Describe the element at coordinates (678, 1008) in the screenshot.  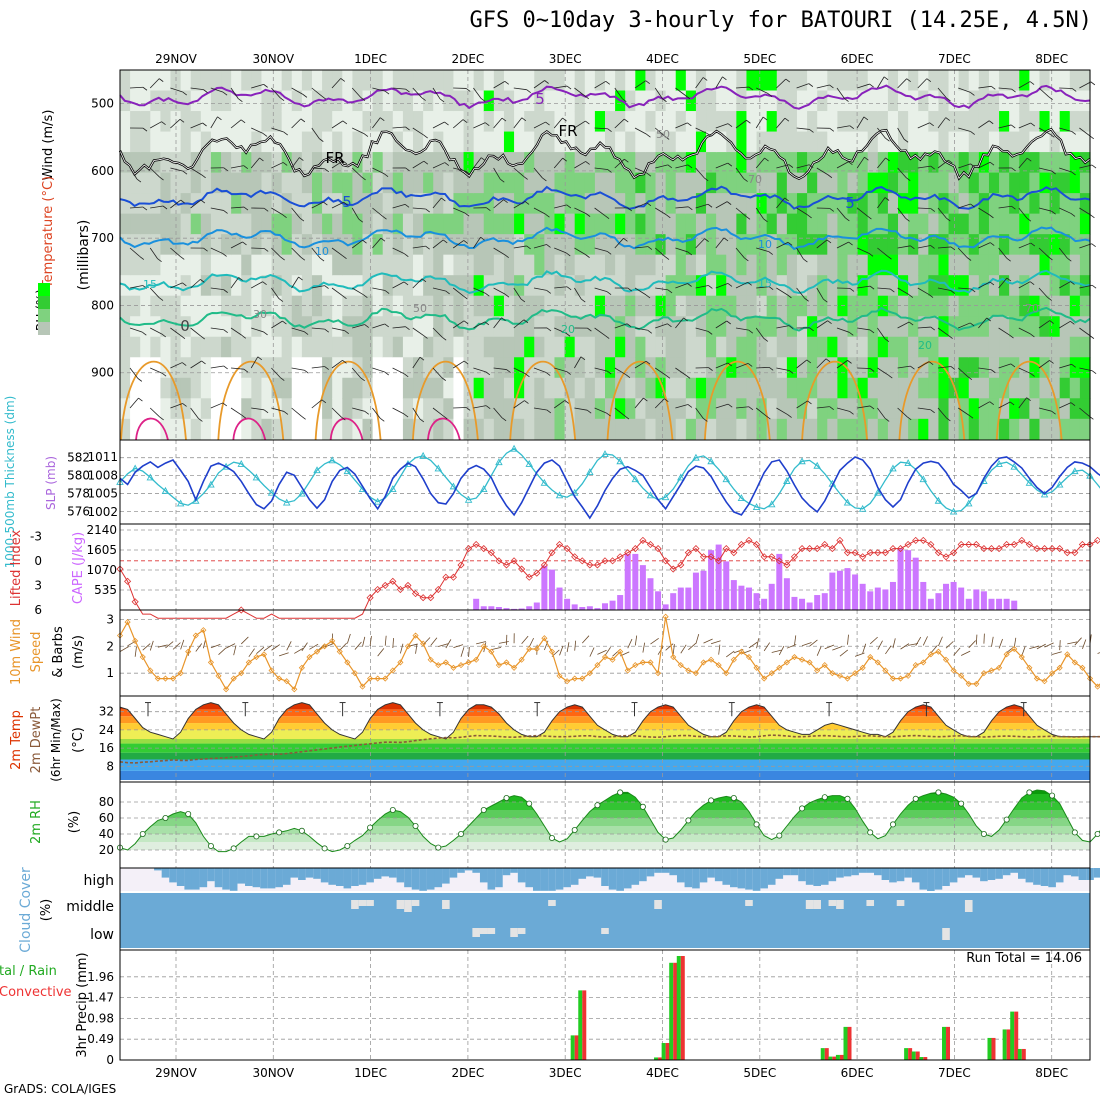
I see `precip-total-bar` at that location.